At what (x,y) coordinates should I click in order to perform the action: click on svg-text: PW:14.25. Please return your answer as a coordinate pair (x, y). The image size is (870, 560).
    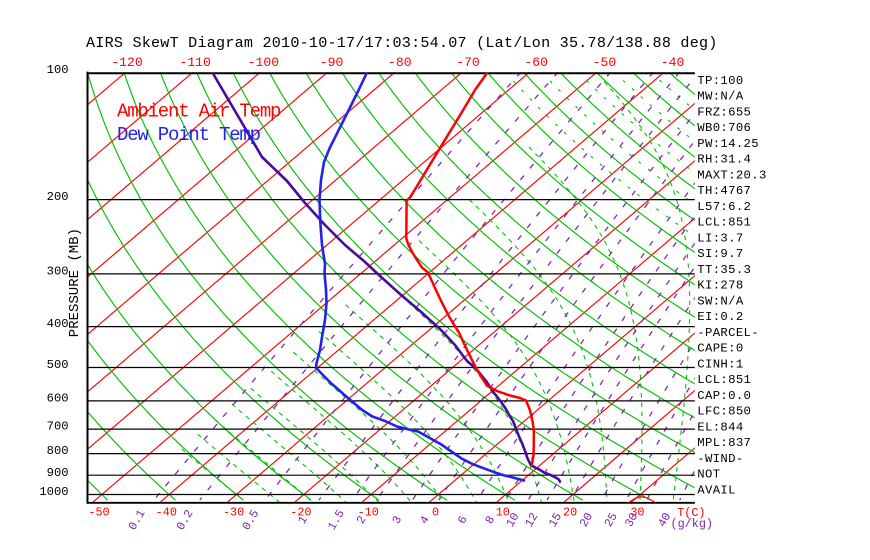
    Looking at the image, I should click on (728, 144).